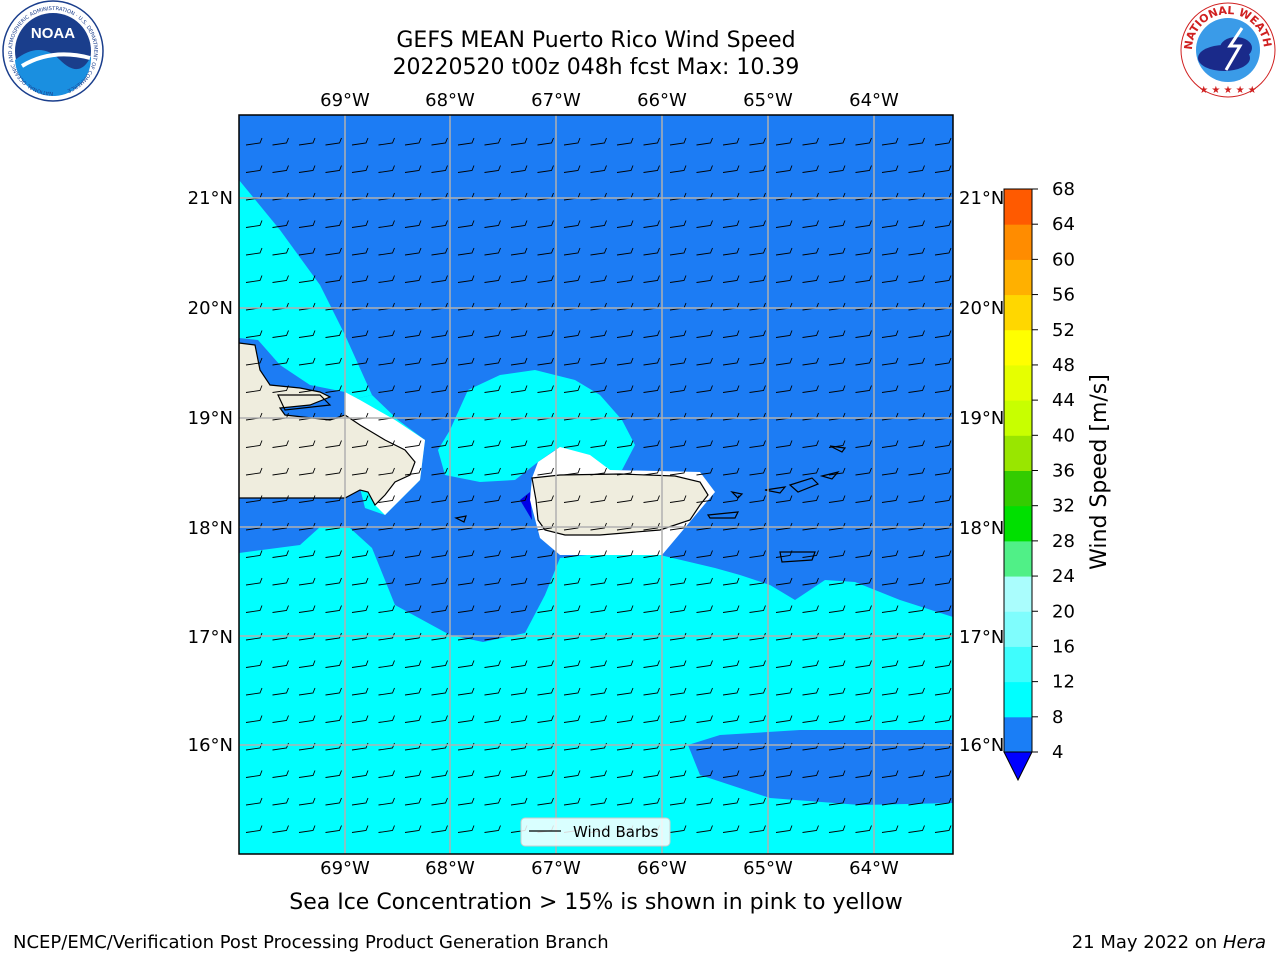  Describe the element at coordinates (210, 198) in the screenshot. I see `lat-label-left-21n: 21°N` at that location.